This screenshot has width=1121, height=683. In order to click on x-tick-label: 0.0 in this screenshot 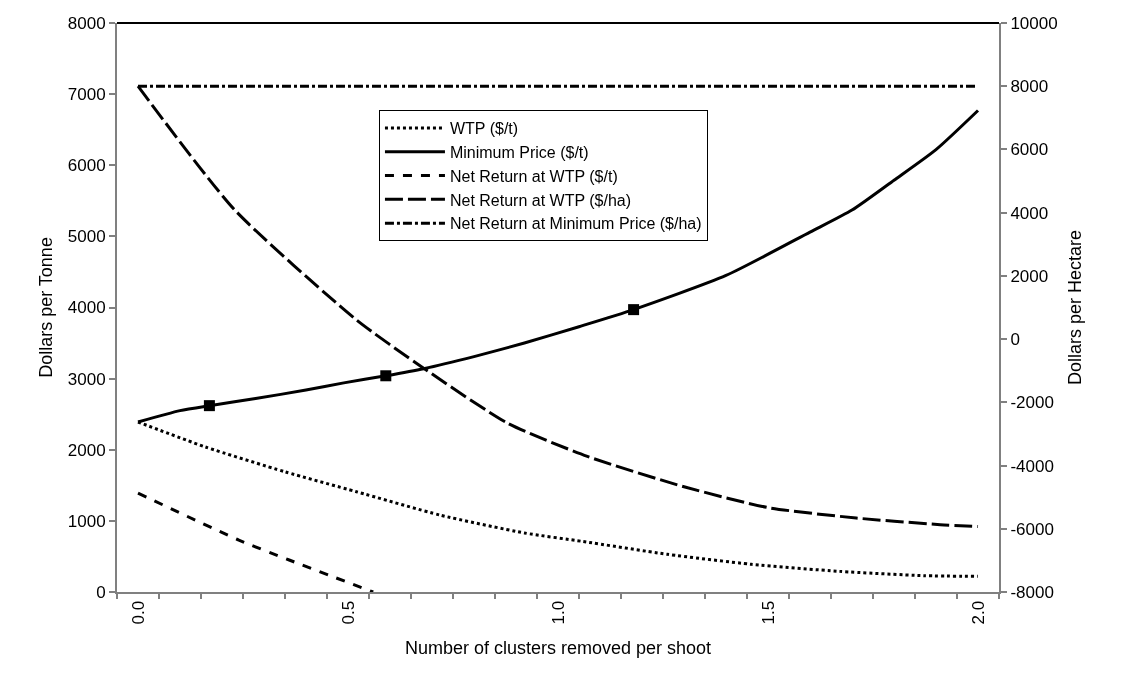, I will do `click(138, 612)`.